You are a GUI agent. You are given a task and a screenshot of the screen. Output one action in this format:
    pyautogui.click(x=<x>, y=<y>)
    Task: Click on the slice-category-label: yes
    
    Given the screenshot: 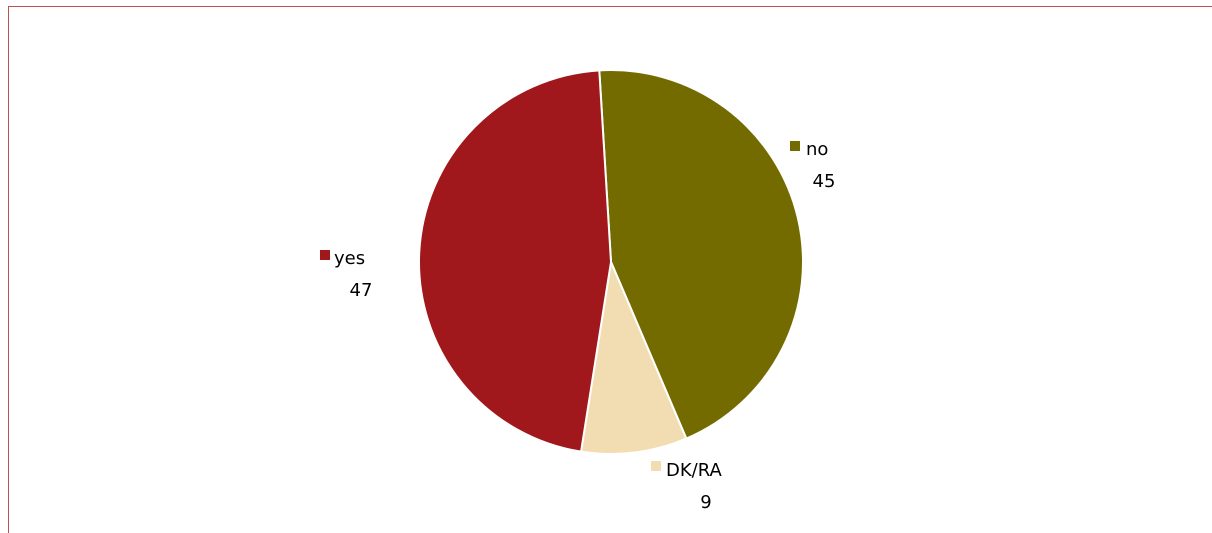 What is the action you would take?
    pyautogui.click(x=349, y=258)
    